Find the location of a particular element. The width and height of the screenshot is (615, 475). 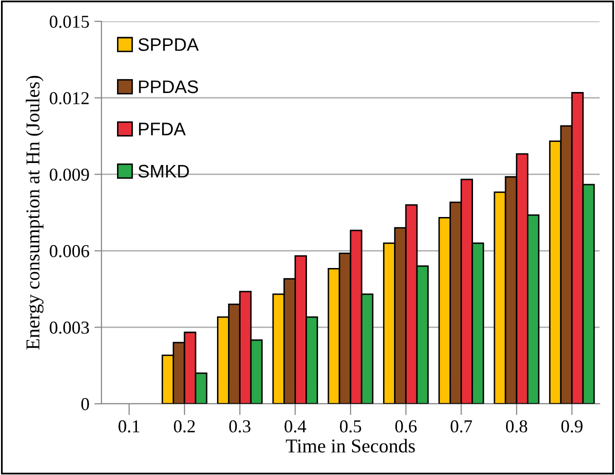

y-axis-title: Energy consumption at Hn (Joules) is located at coordinates (35, 213).